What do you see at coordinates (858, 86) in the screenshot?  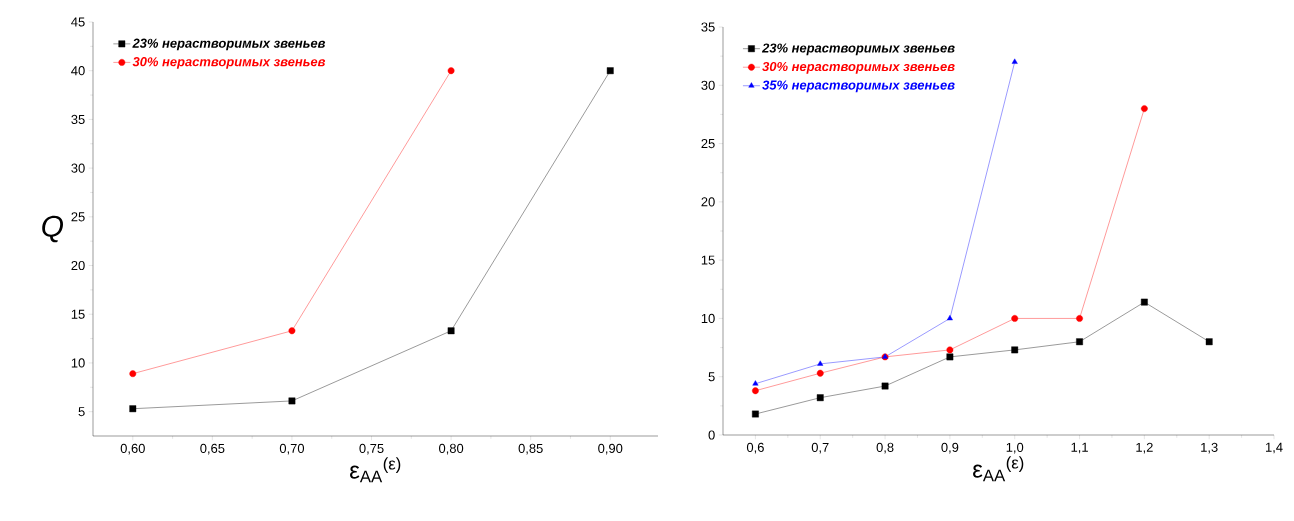 I see `legend-label: 35% нерастворимых звеньев` at bounding box center [858, 86].